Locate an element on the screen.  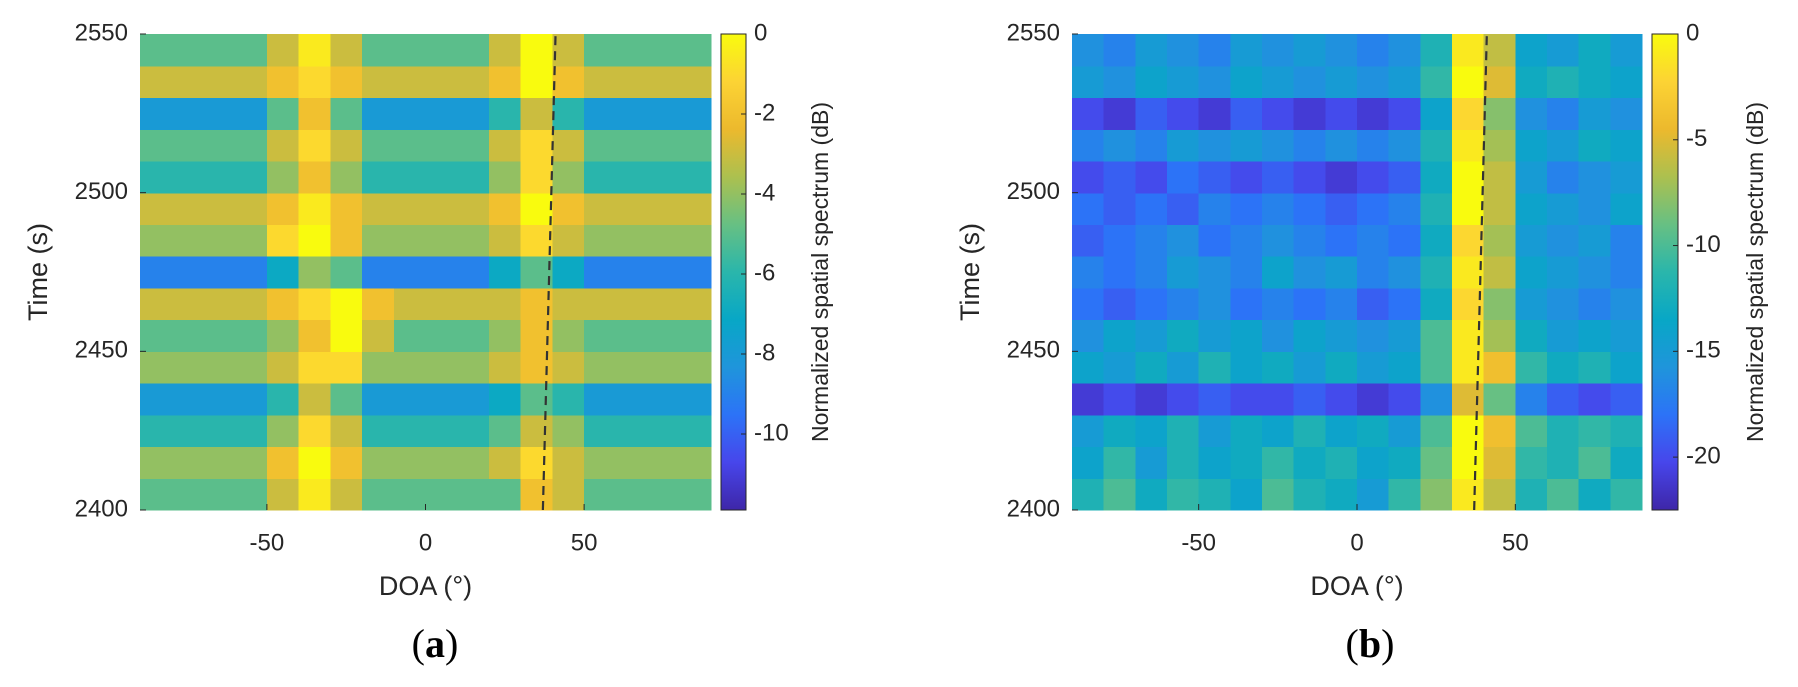
colorbar-tick-label: -8 is located at coordinates (764, 352).